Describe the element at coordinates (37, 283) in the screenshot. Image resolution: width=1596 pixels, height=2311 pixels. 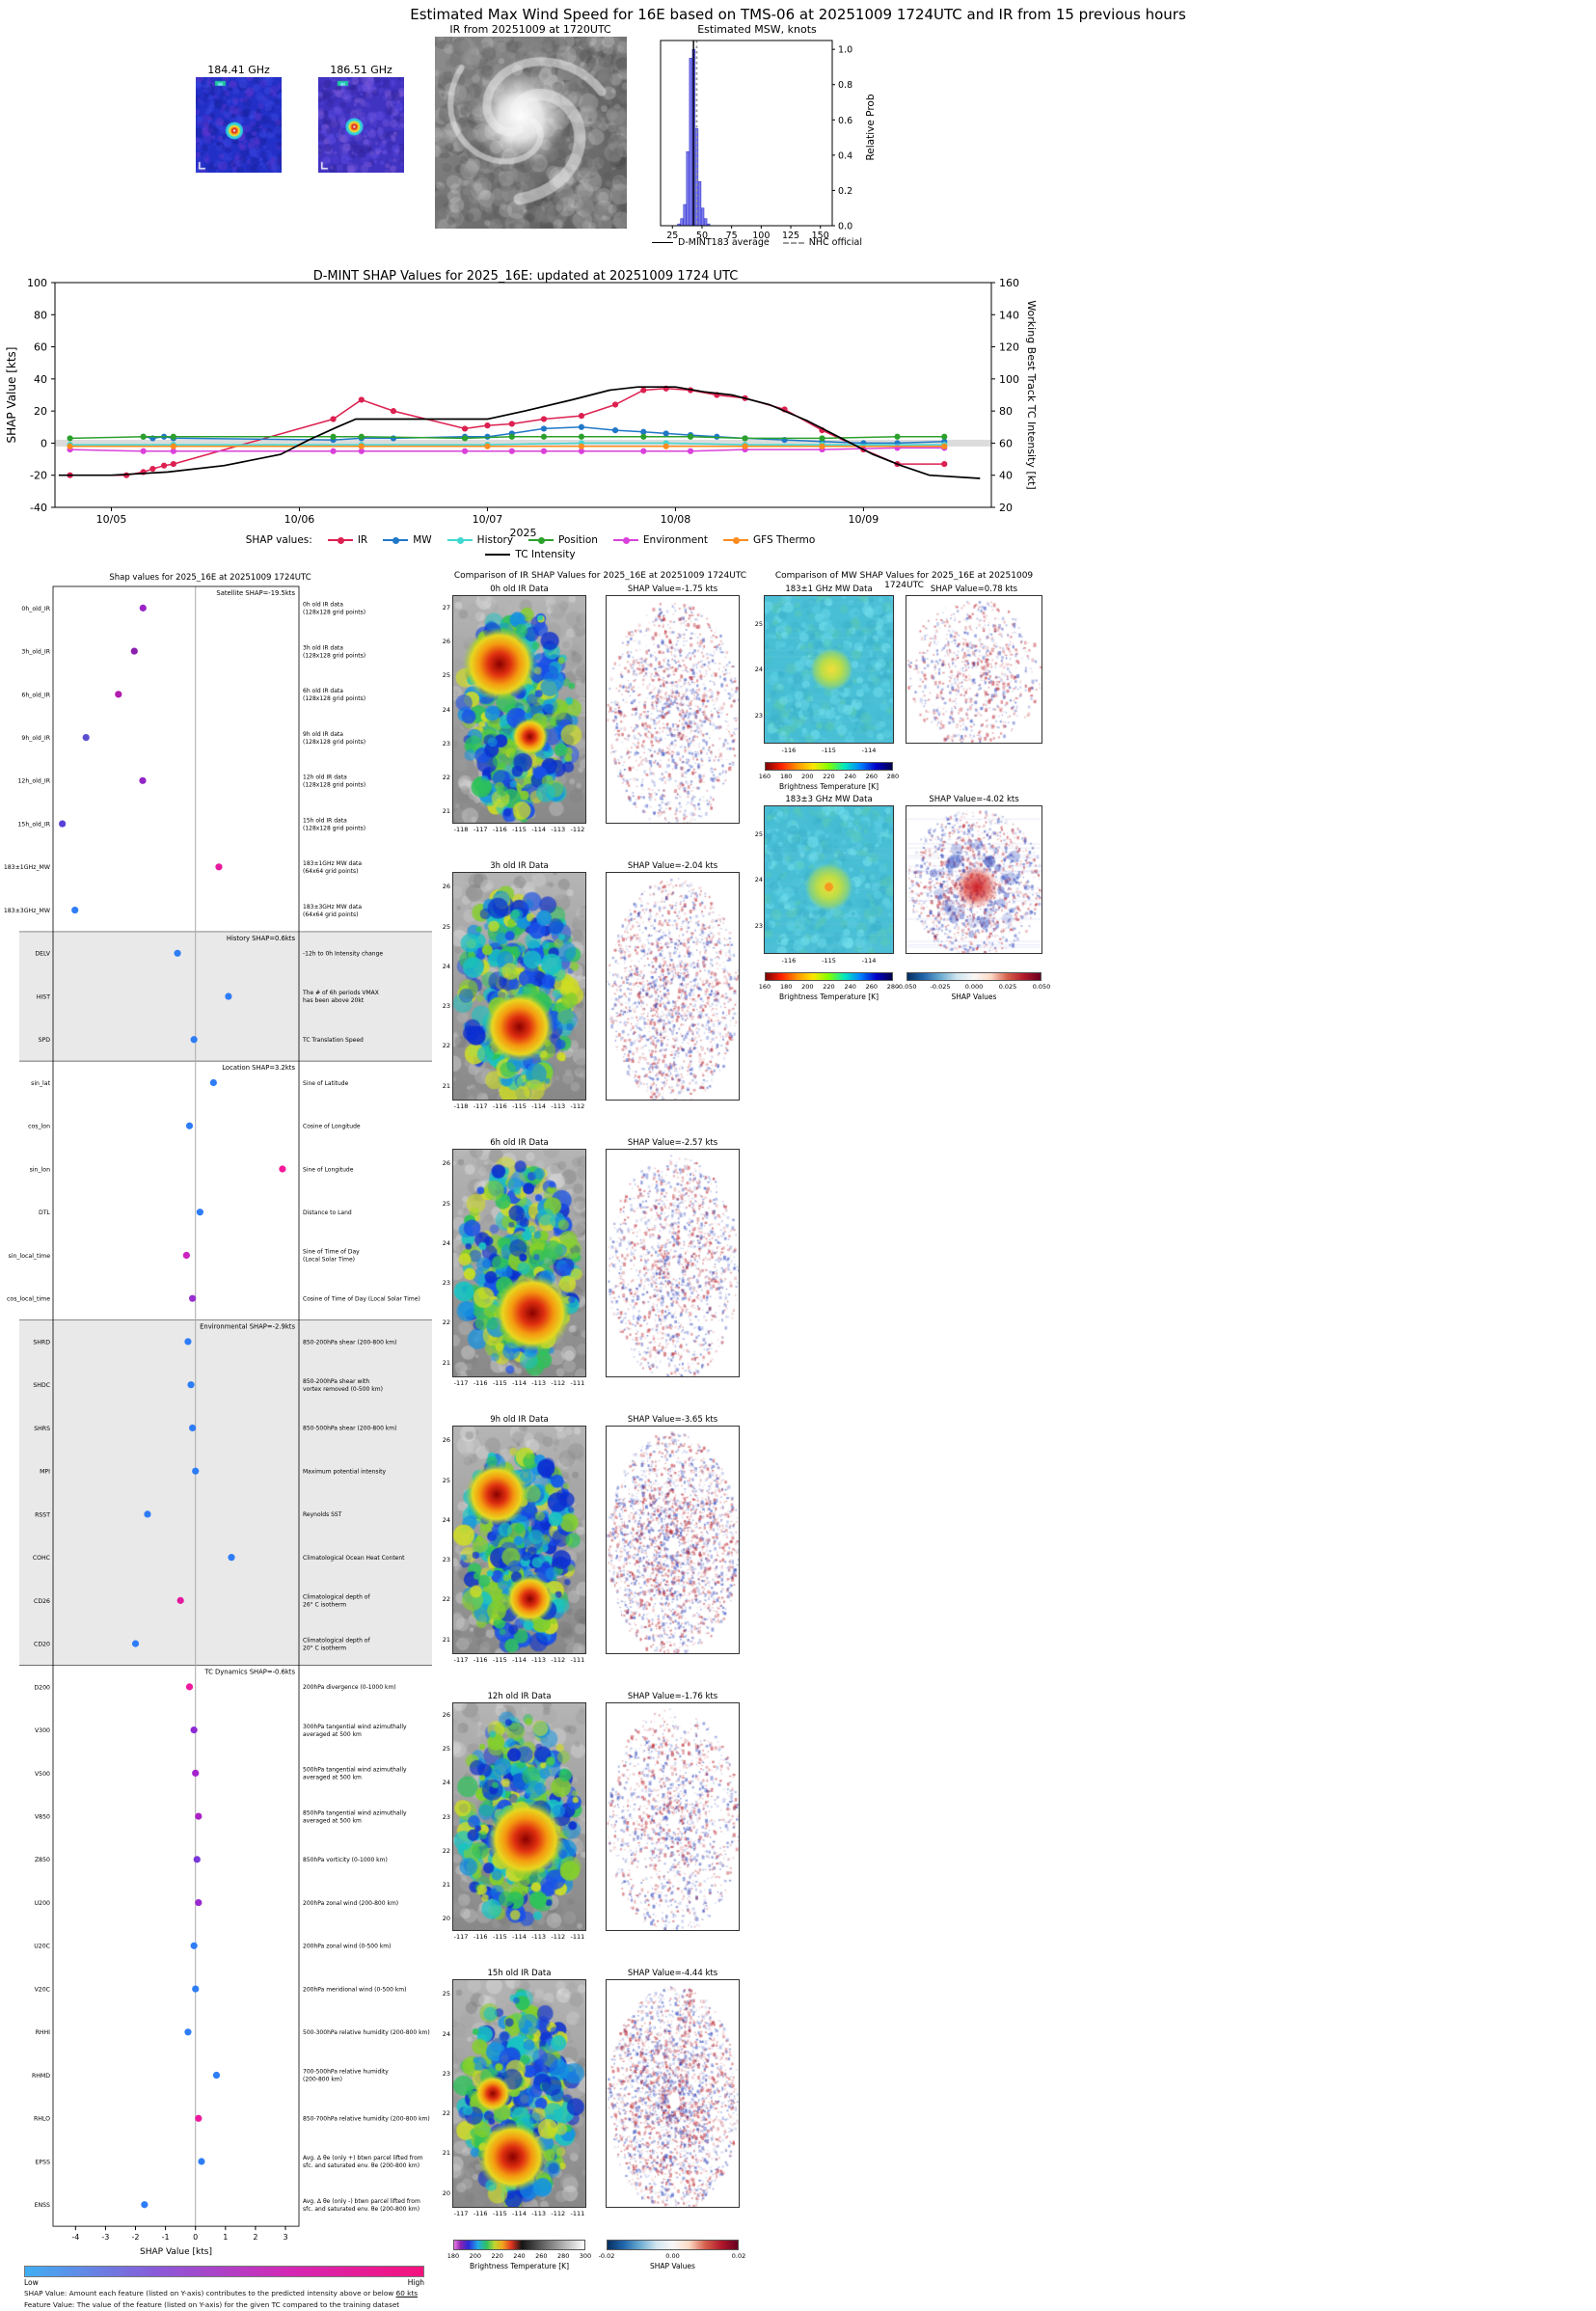
I see `ts-ytick-left: 100` at that location.